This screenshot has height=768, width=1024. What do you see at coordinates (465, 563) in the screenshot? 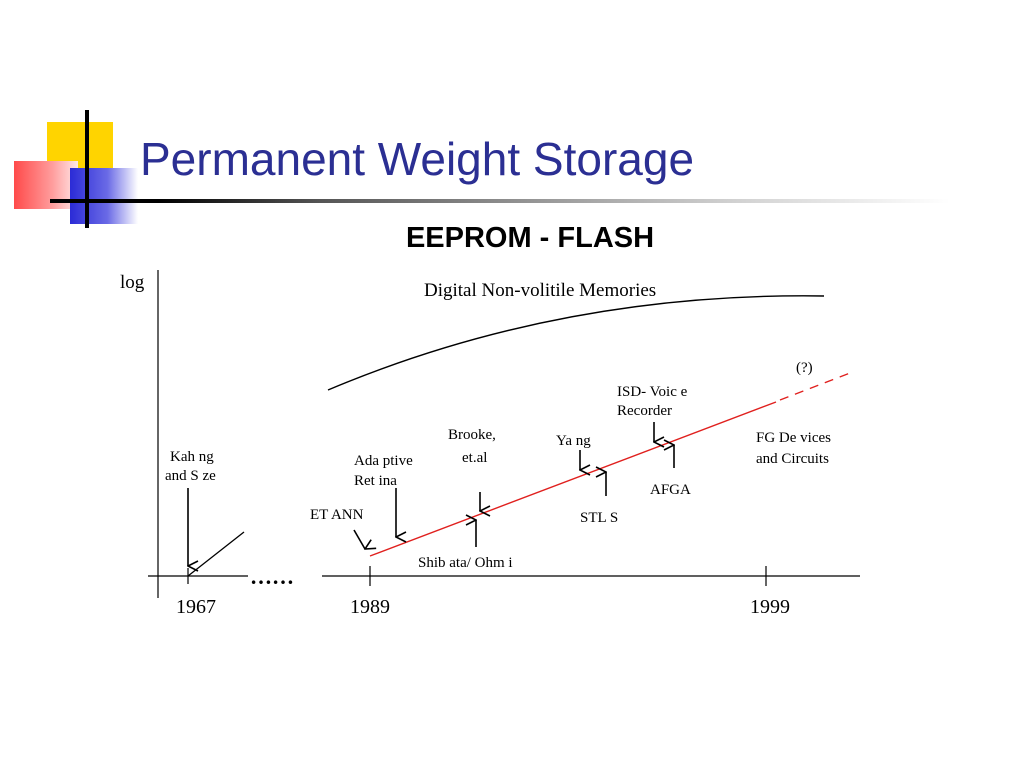
I see `shibata-ohmi-label: Shib ata/ Ohm i` at bounding box center [465, 563].